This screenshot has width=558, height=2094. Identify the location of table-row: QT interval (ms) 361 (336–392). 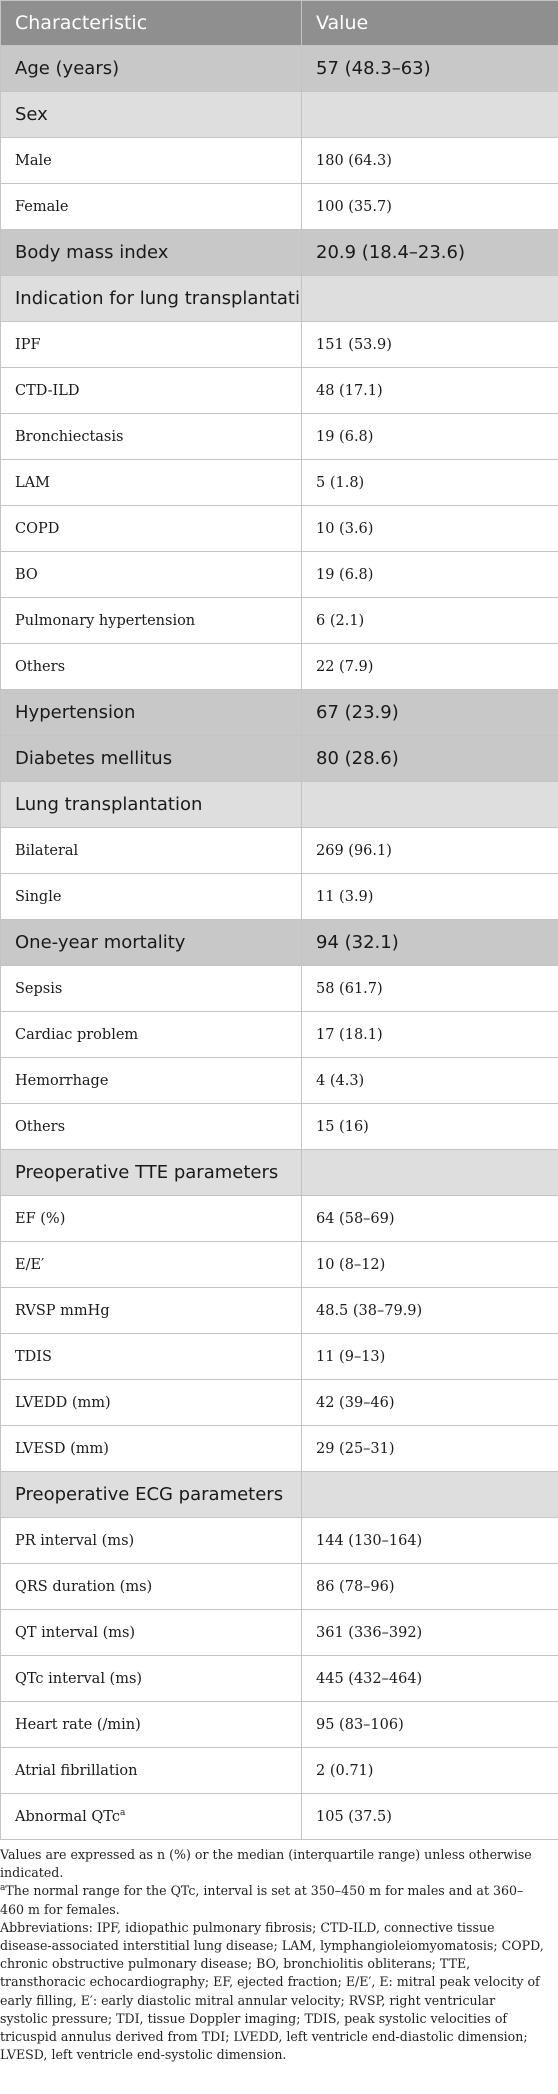
(279, 1632).